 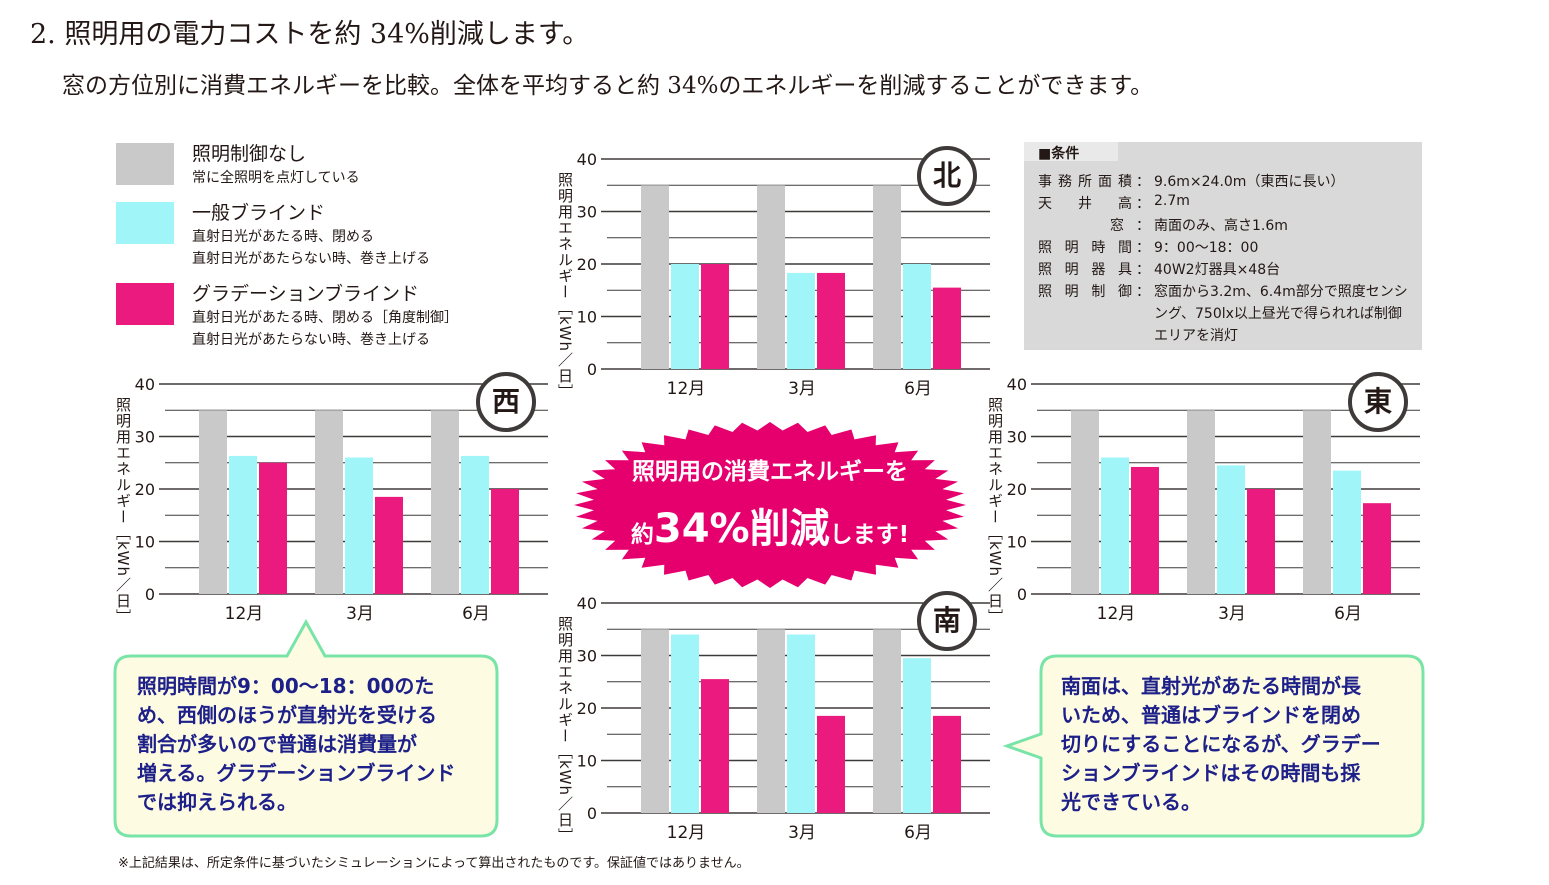 I want to click on region-badge-south: 南, so click(x=947, y=621).